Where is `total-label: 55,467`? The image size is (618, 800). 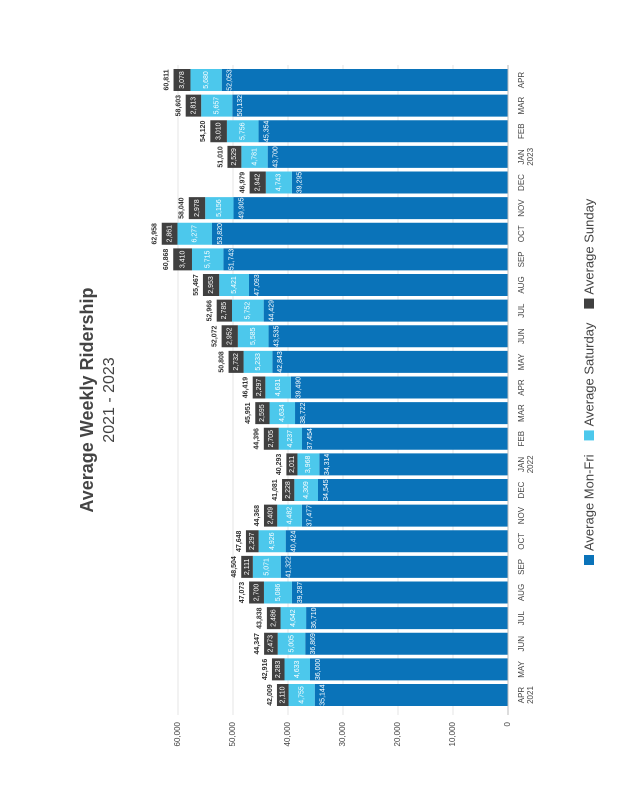 total-label: 55,467 is located at coordinates (196, 285).